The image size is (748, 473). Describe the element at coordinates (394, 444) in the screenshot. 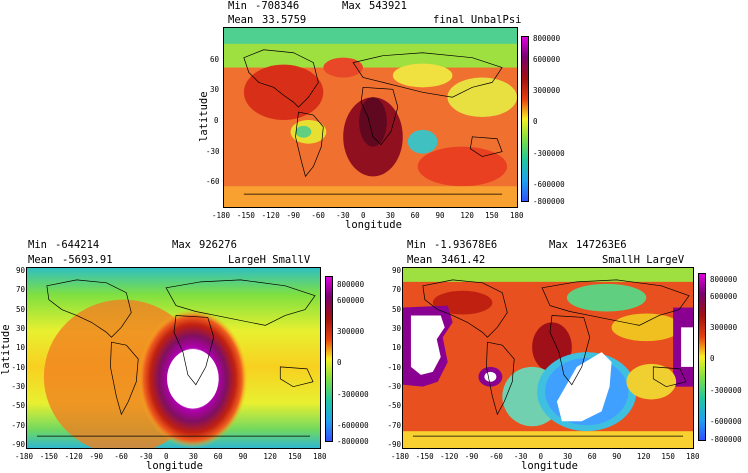

I see `y-tick: -90` at that location.